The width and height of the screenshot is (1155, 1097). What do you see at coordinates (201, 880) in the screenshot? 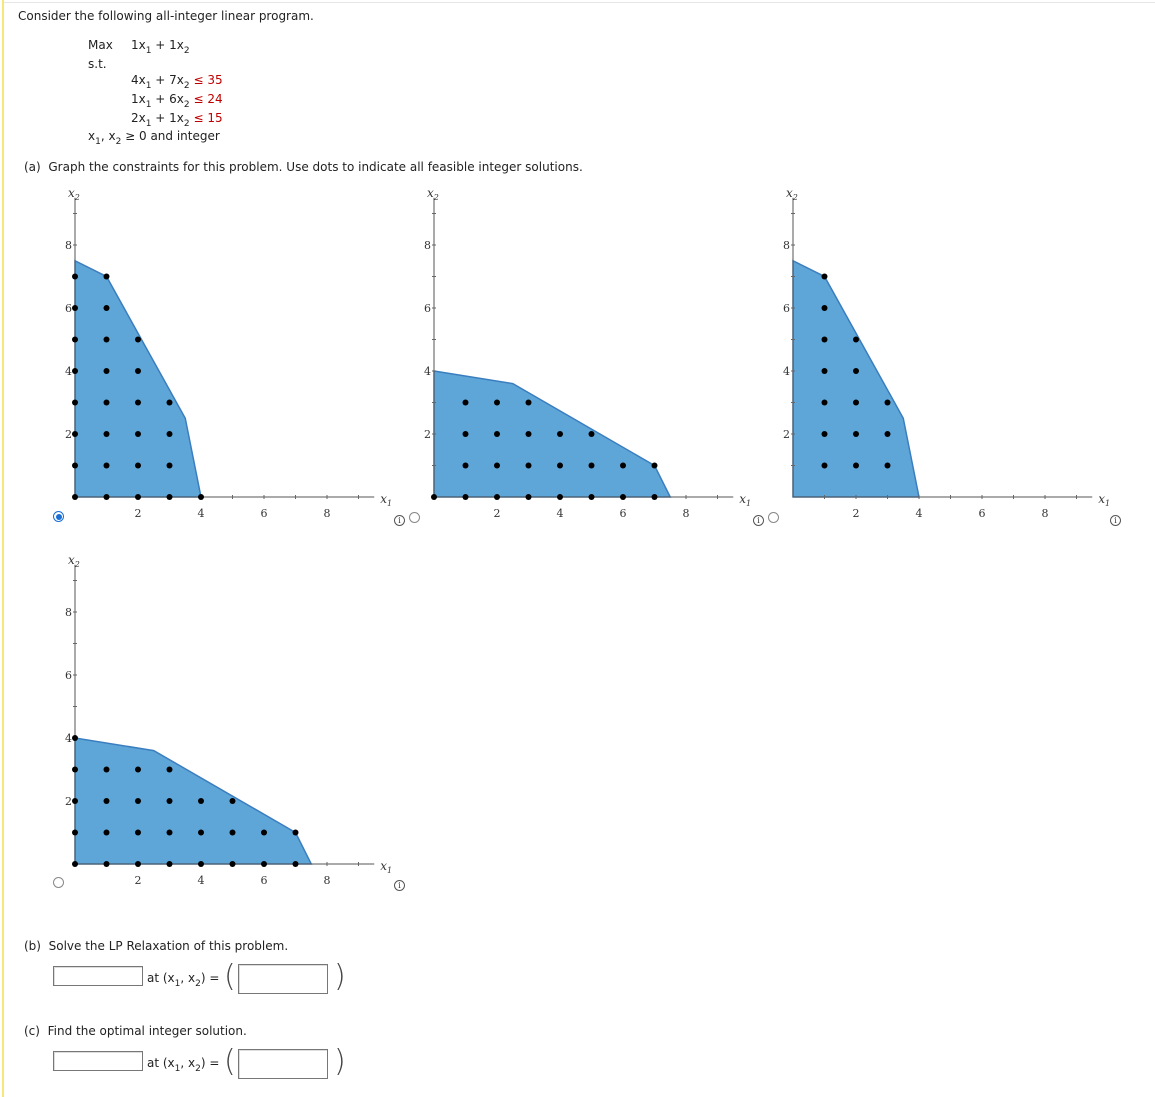
I see `x-tick-label: 4` at bounding box center [201, 880].